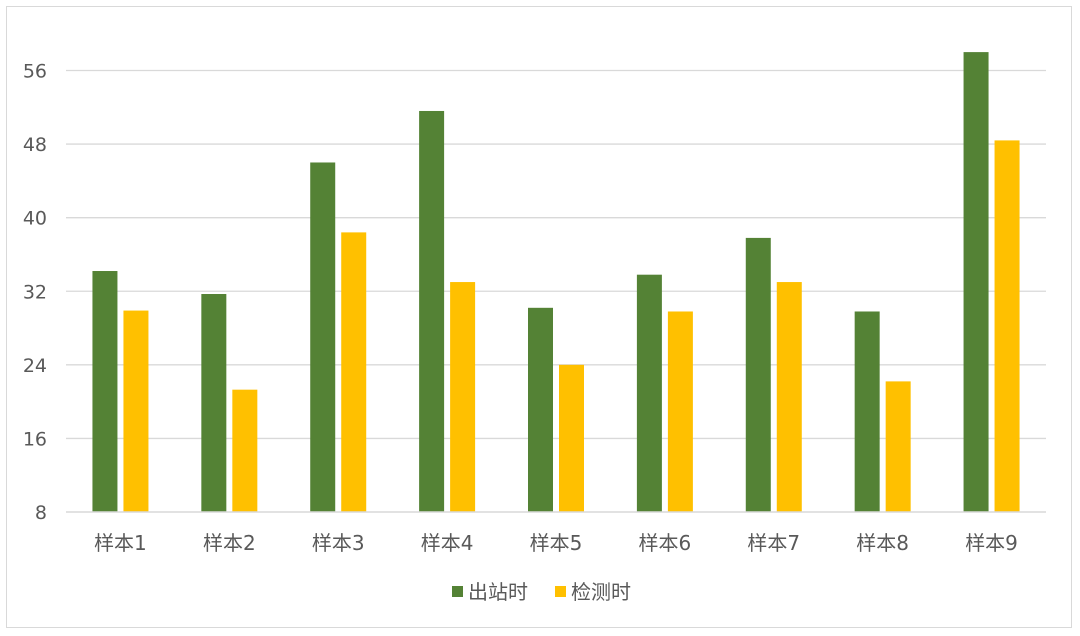 Image resolution: width=1080 pixels, height=636 pixels. Describe the element at coordinates (991, 543) in the screenshot. I see `x-category-label: 样本9` at that location.